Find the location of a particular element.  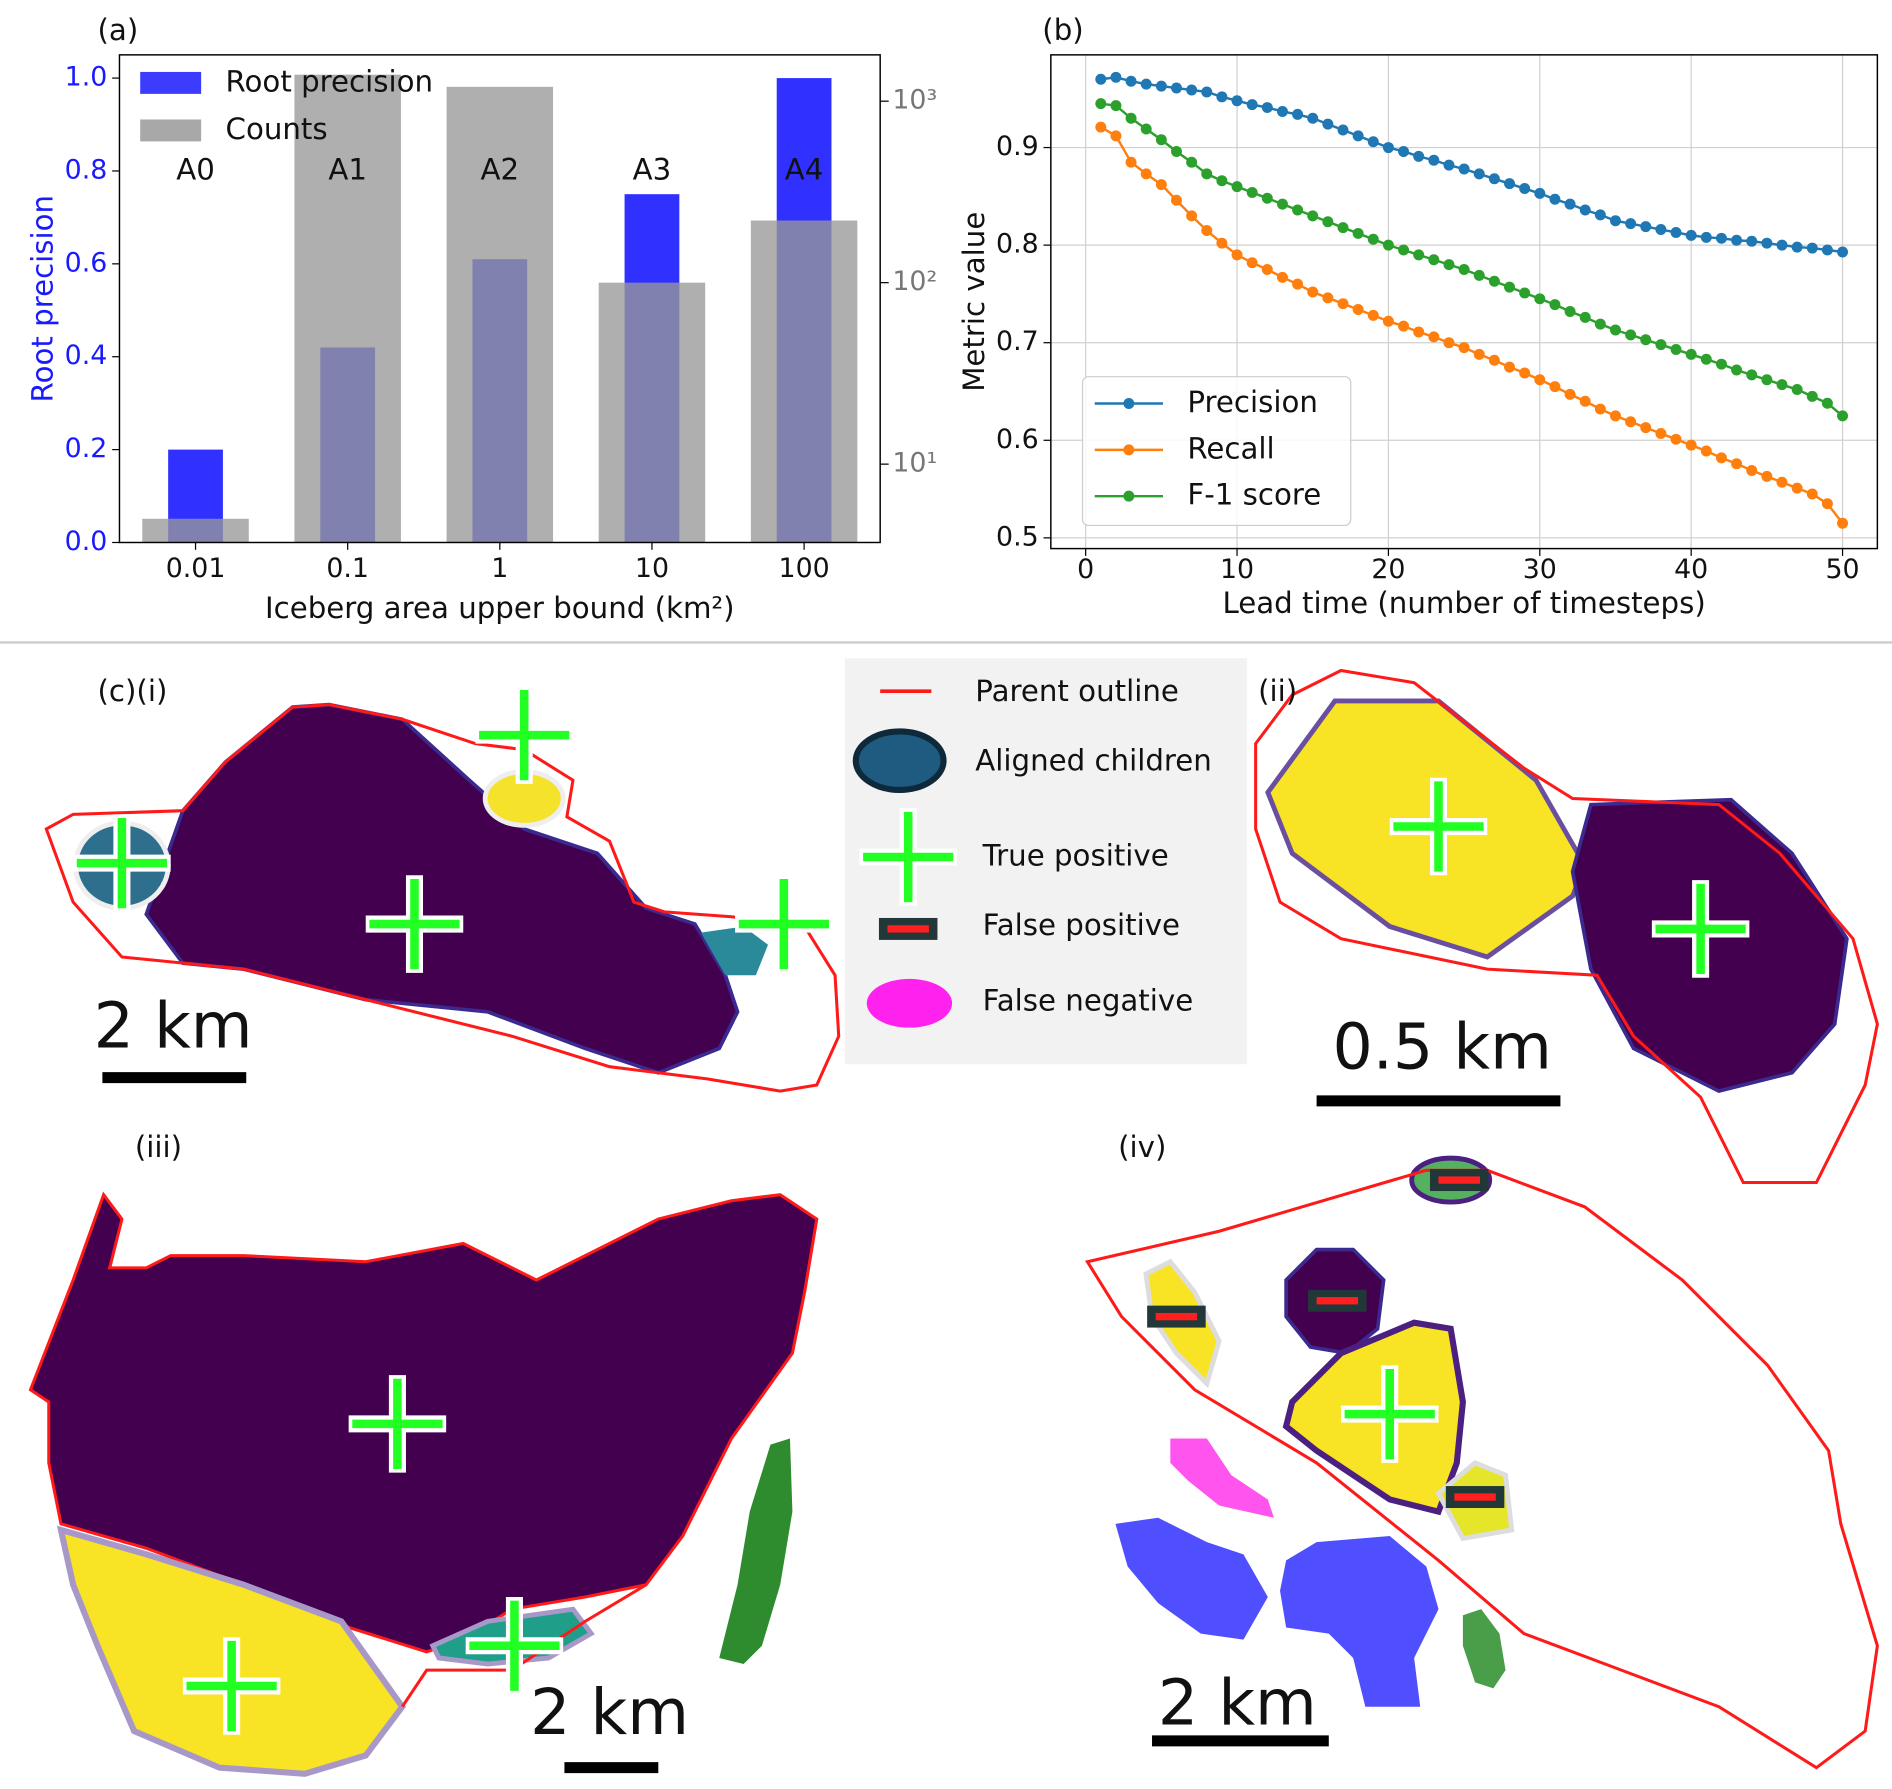

y-tick-label: 0.4 is located at coordinates (86, 355).